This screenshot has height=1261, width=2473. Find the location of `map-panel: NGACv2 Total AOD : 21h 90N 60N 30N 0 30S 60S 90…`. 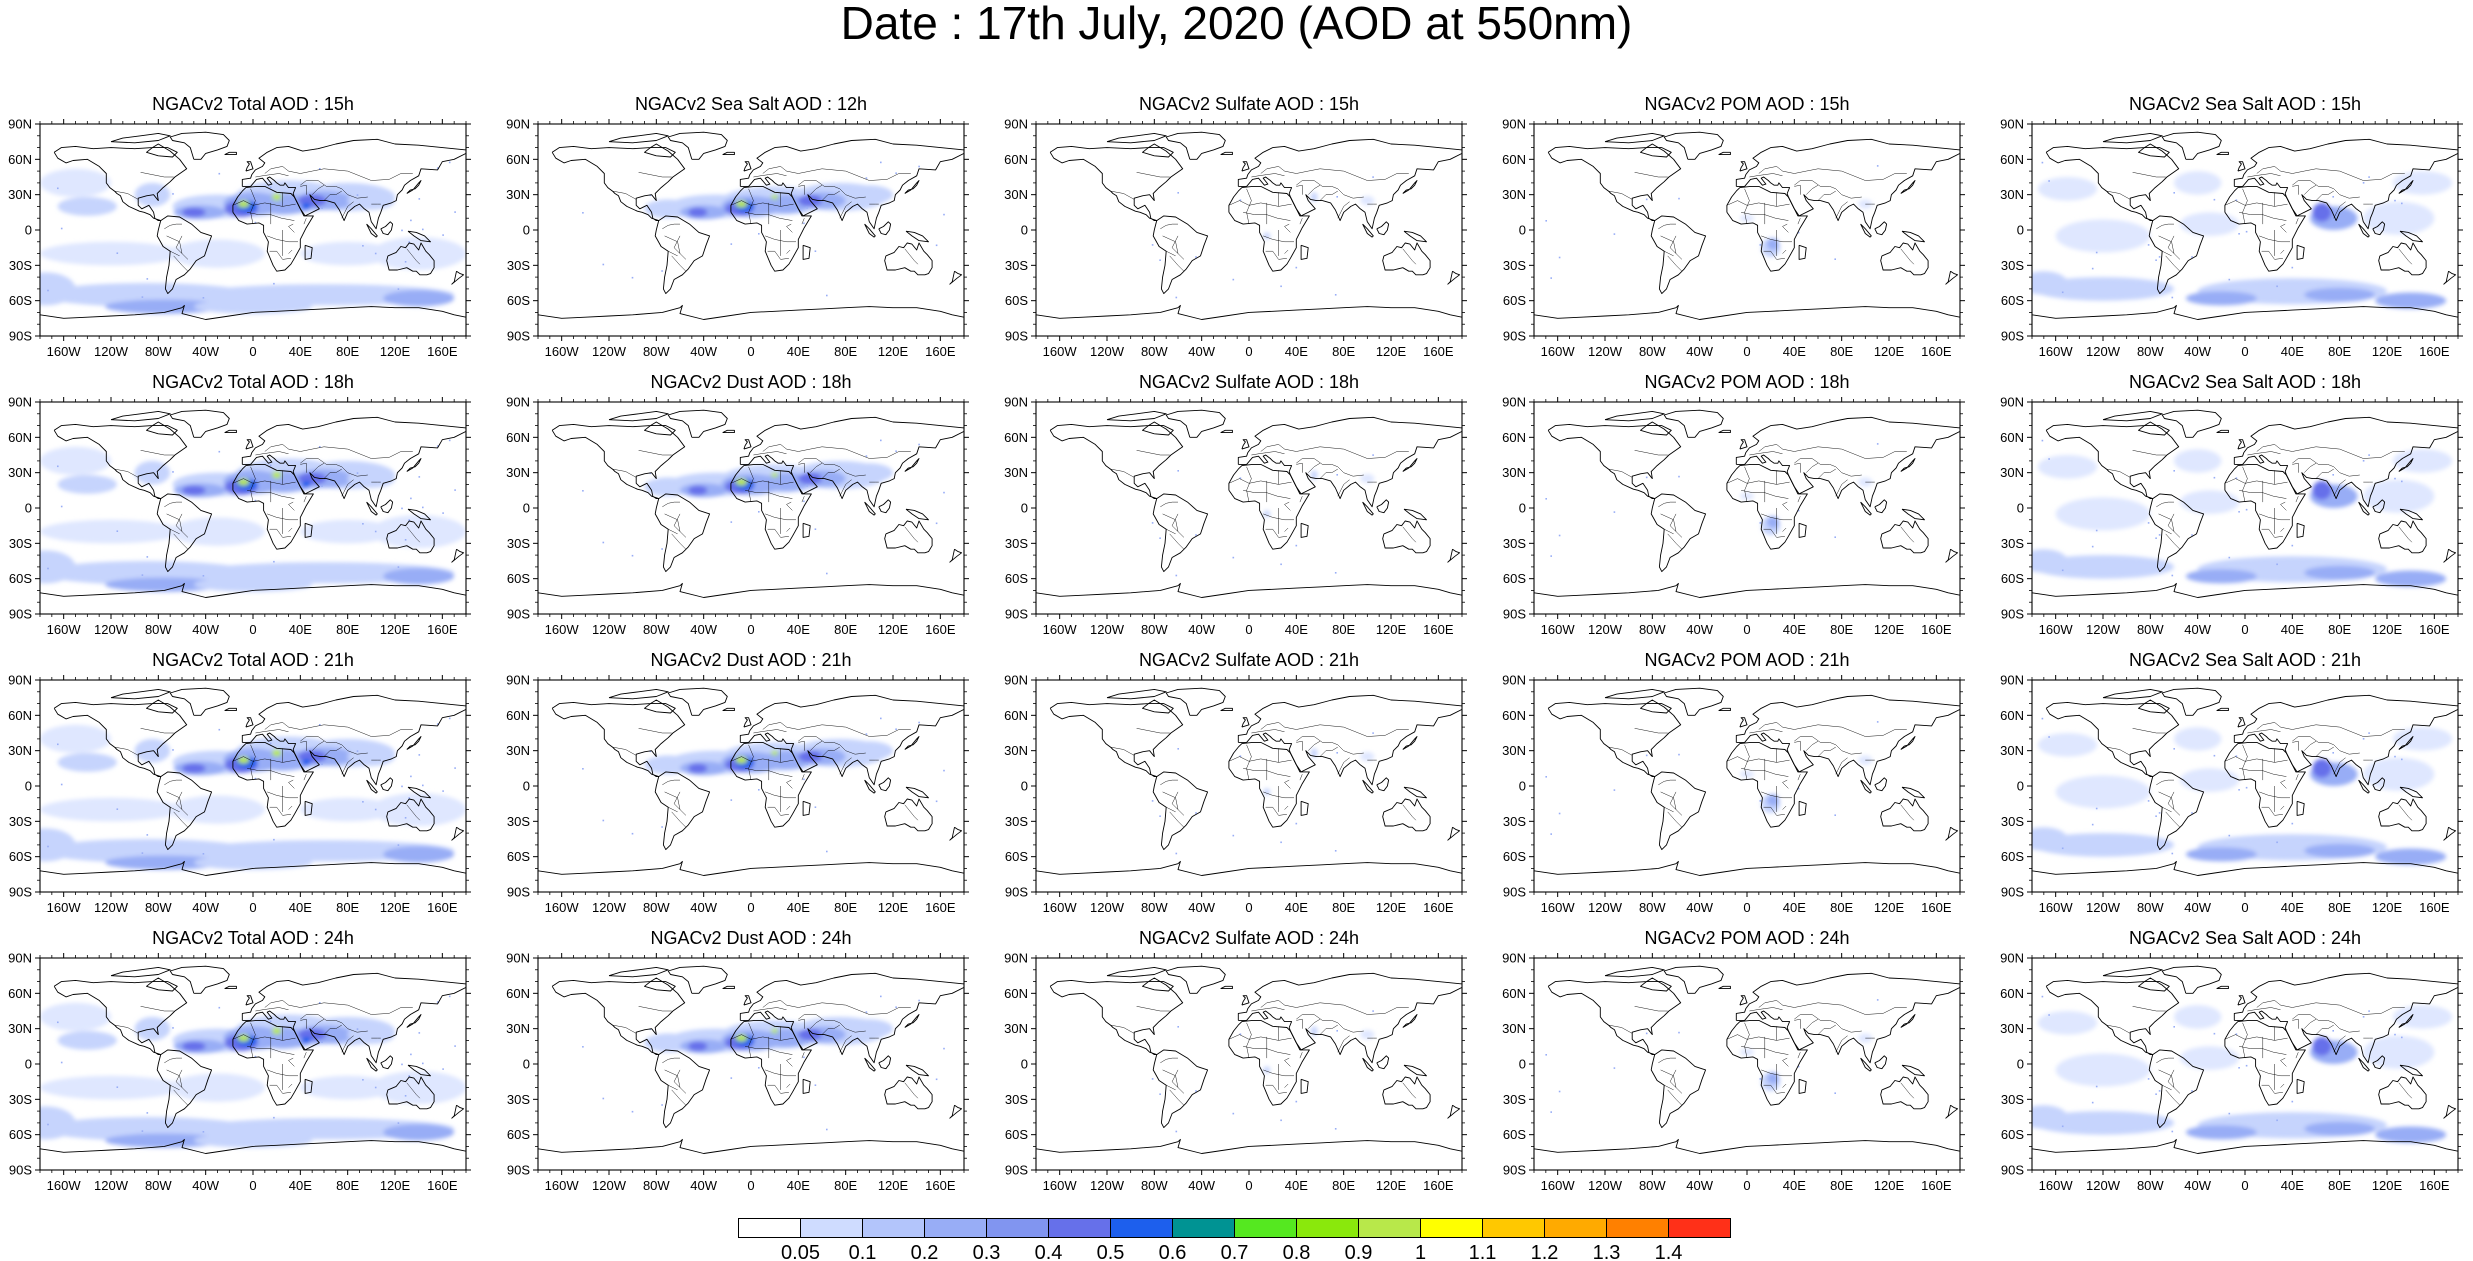

map-panel: NGACv2 Total AOD : 21h 90N 60N 30N 0 30S 60S 90… is located at coordinates (237, 785).